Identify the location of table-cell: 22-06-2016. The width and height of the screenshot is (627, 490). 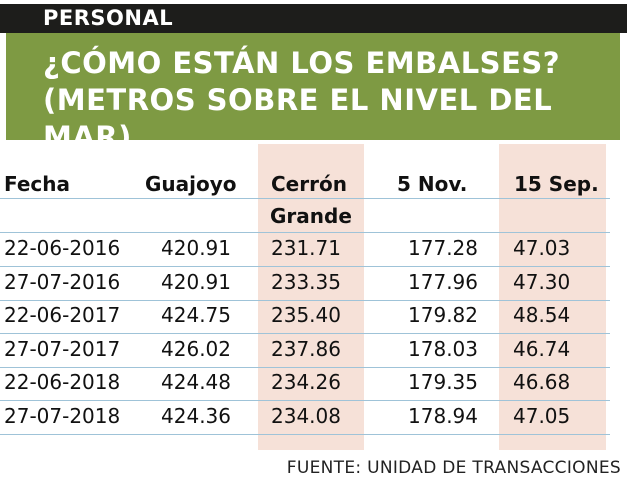
(62, 248).